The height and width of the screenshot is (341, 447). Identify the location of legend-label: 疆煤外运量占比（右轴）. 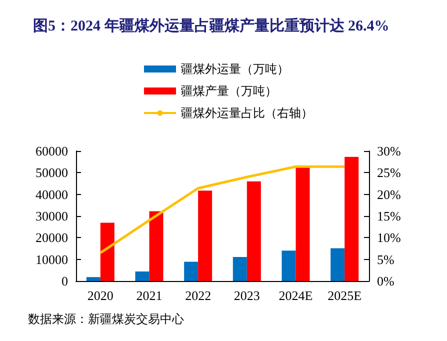
(247, 113).